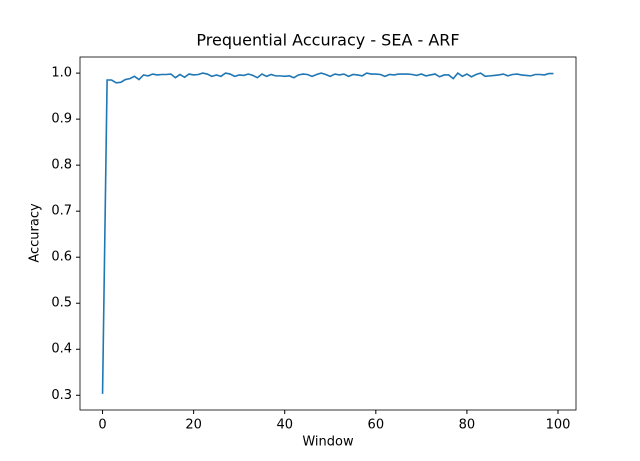 The image size is (640, 461). I want to click on y-tick-label: 0.5, so click(61, 303).